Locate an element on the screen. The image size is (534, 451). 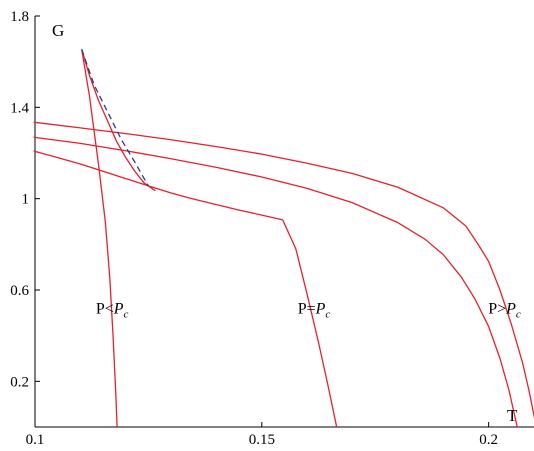
y-tick-label: 1.8 is located at coordinates (19, 17).